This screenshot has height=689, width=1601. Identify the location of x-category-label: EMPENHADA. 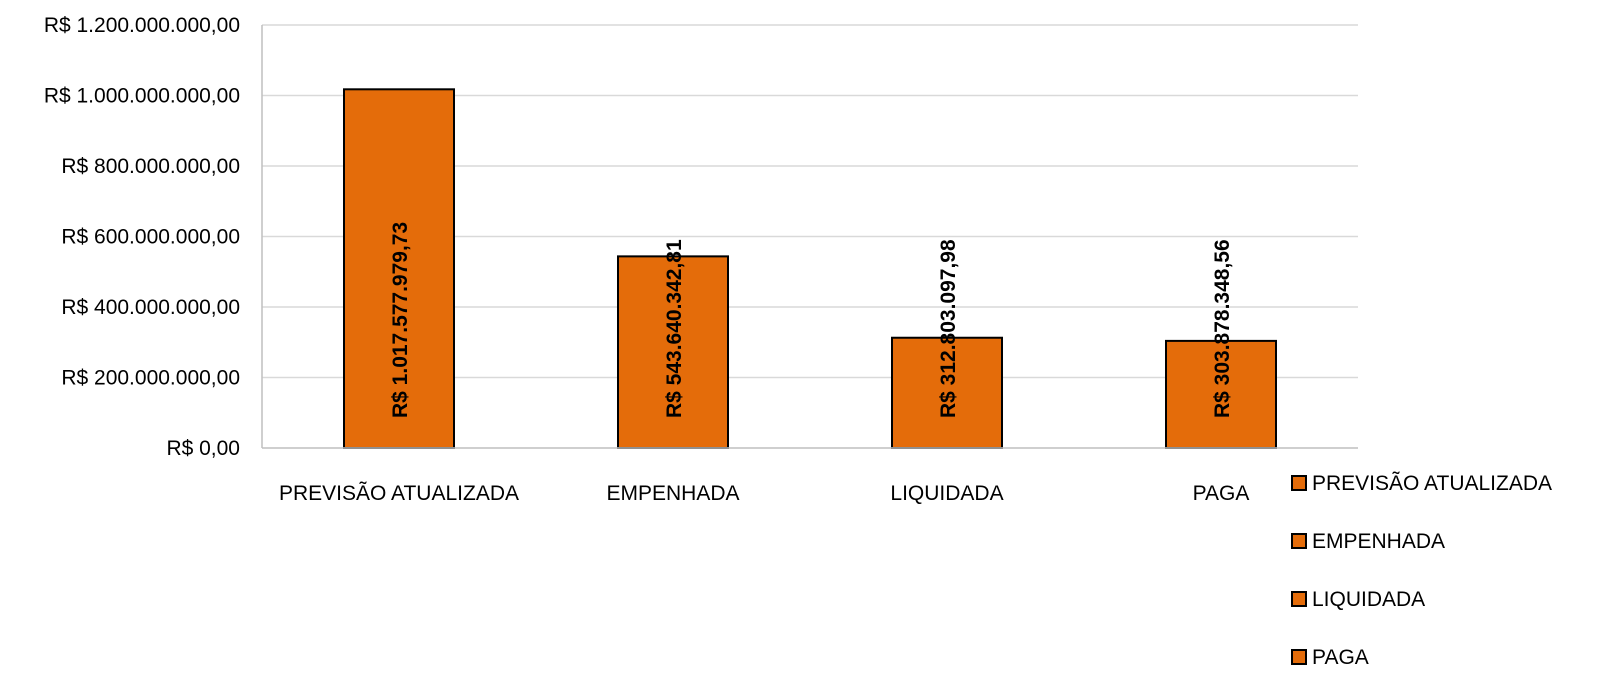
(672, 493).